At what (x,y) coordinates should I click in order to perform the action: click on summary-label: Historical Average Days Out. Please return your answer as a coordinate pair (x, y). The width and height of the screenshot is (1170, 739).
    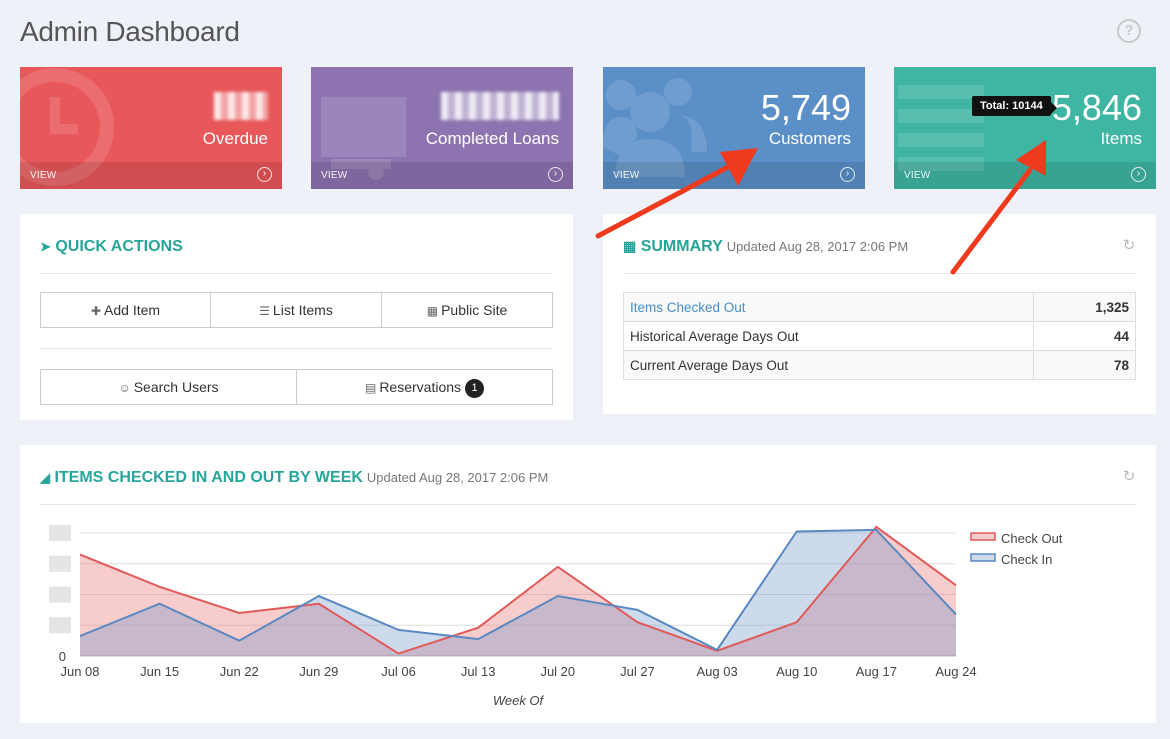
    Looking at the image, I should click on (828, 336).